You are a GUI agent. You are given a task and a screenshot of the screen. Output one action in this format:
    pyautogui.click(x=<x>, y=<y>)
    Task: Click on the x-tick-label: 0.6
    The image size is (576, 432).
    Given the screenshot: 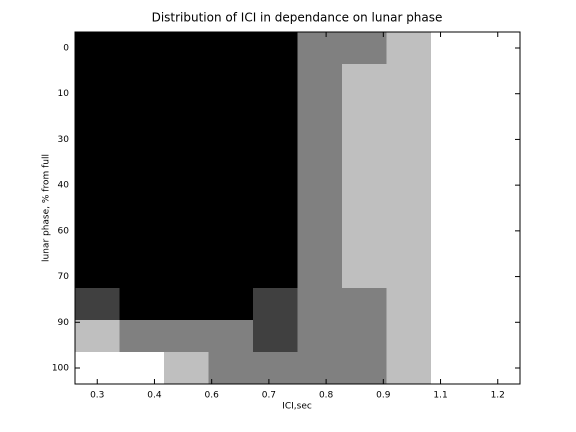 What is the action you would take?
    pyautogui.click(x=212, y=396)
    